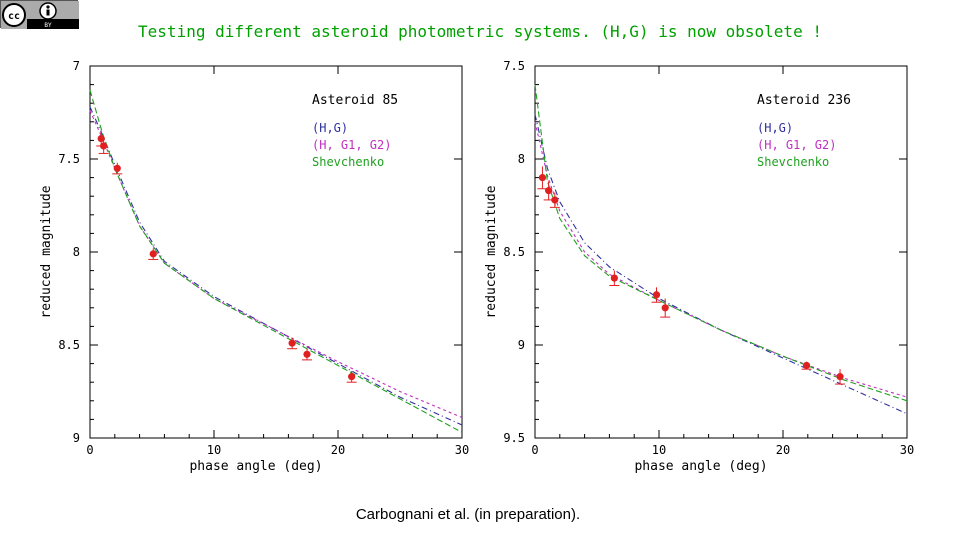 This screenshot has width=960, height=540. What do you see at coordinates (514, 438) in the screenshot?
I see `chart2-y-tick-label: 9.5` at bounding box center [514, 438].